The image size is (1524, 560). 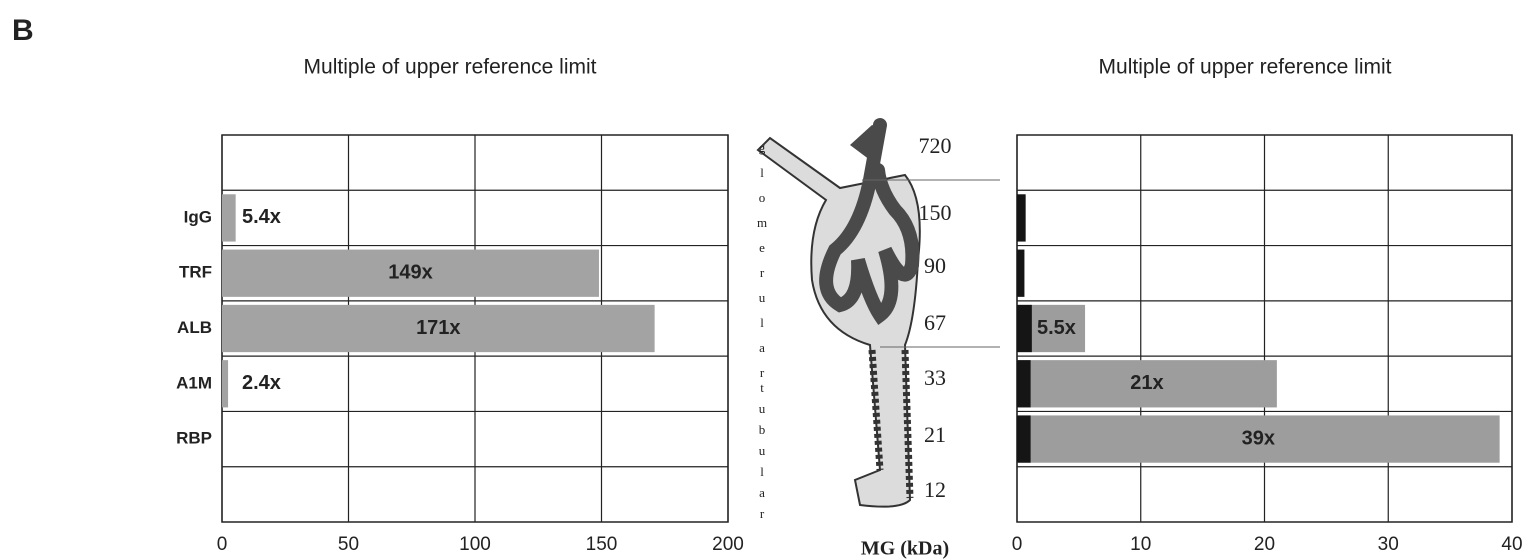 What do you see at coordinates (194, 438) in the screenshot?
I see `category-label: RBP` at bounding box center [194, 438].